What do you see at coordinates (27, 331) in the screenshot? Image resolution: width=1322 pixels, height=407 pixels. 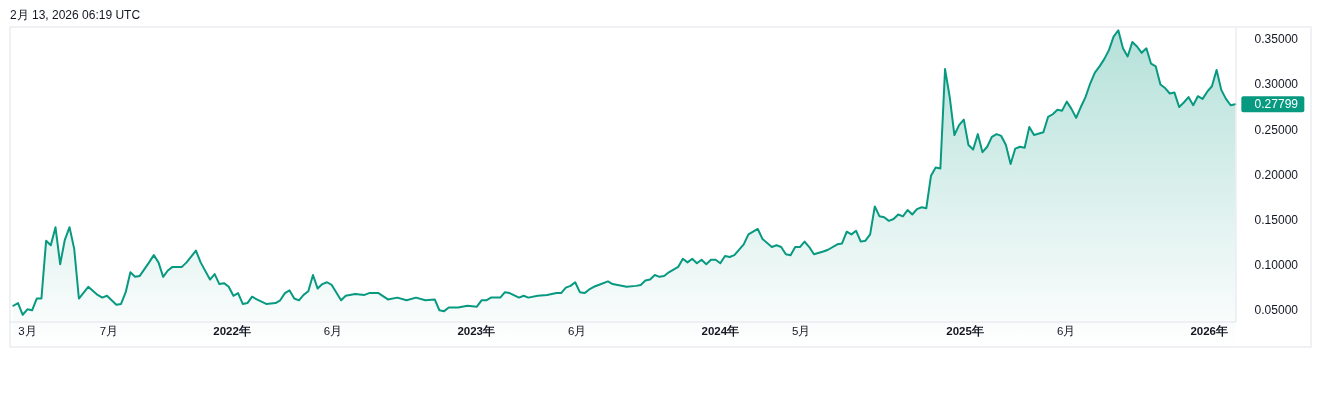 I see `x-tick-label: 3月` at bounding box center [27, 331].